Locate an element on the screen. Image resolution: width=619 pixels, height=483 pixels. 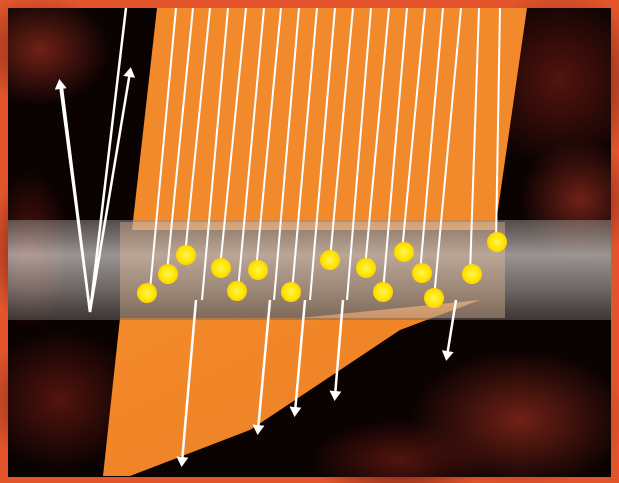
particles is located at coordinates (322, 270).